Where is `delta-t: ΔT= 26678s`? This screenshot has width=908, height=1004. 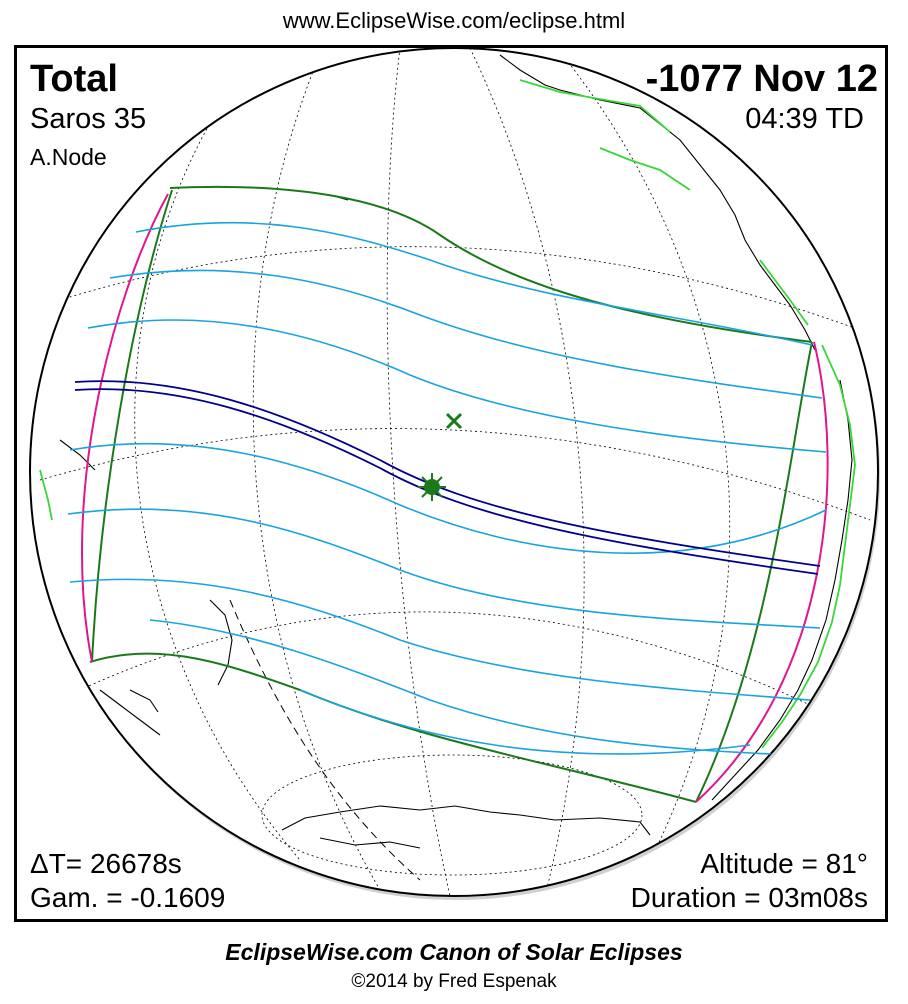 delta-t: ΔT= 26678s is located at coordinates (106, 863).